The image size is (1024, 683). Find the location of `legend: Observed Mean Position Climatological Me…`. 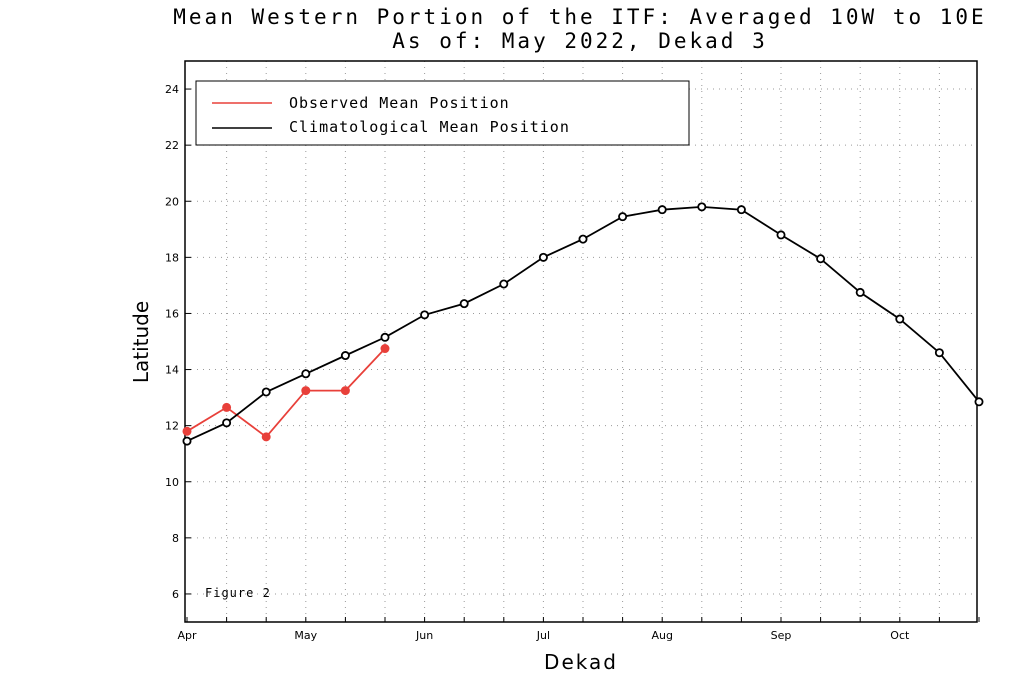

legend: Observed Mean Position Climatological Me… is located at coordinates (442, 113).